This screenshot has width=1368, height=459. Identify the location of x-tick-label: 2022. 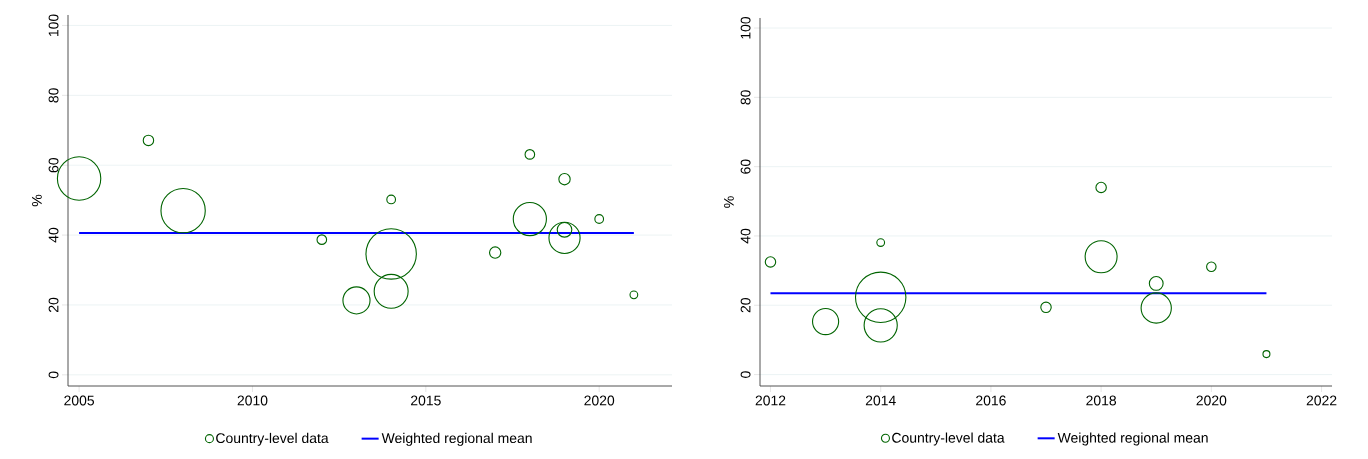
(1321, 400).